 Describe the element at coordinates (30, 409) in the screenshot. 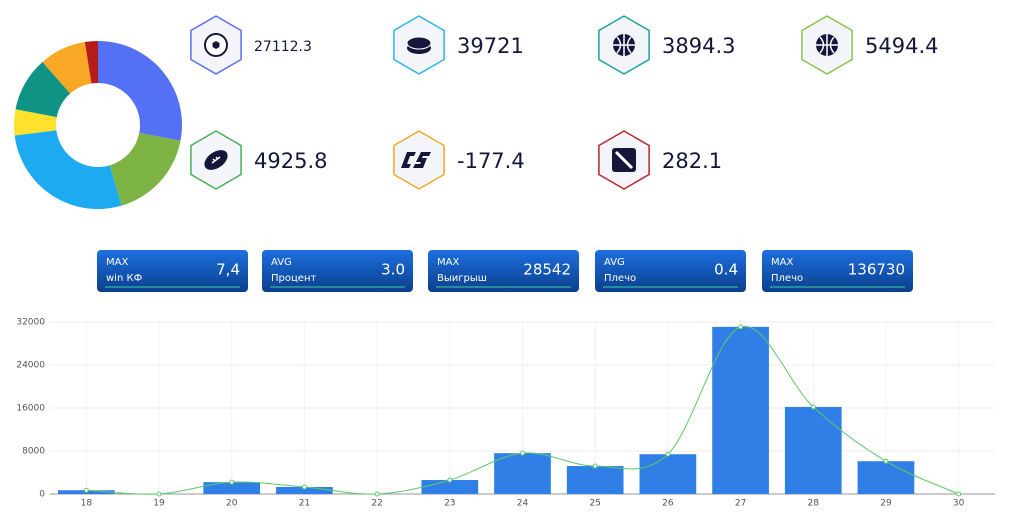

I see `y-tick-label: 16000` at that location.